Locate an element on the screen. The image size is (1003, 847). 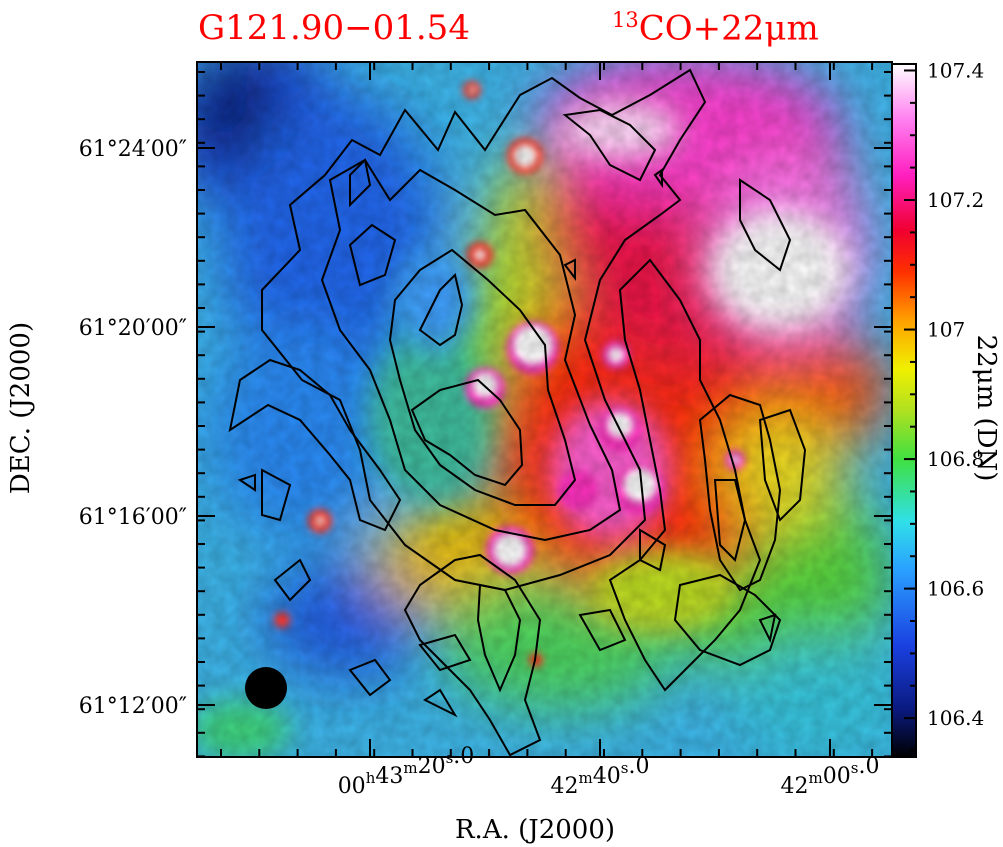
y-tick-label: 61°12′00″ is located at coordinates (133, 706).